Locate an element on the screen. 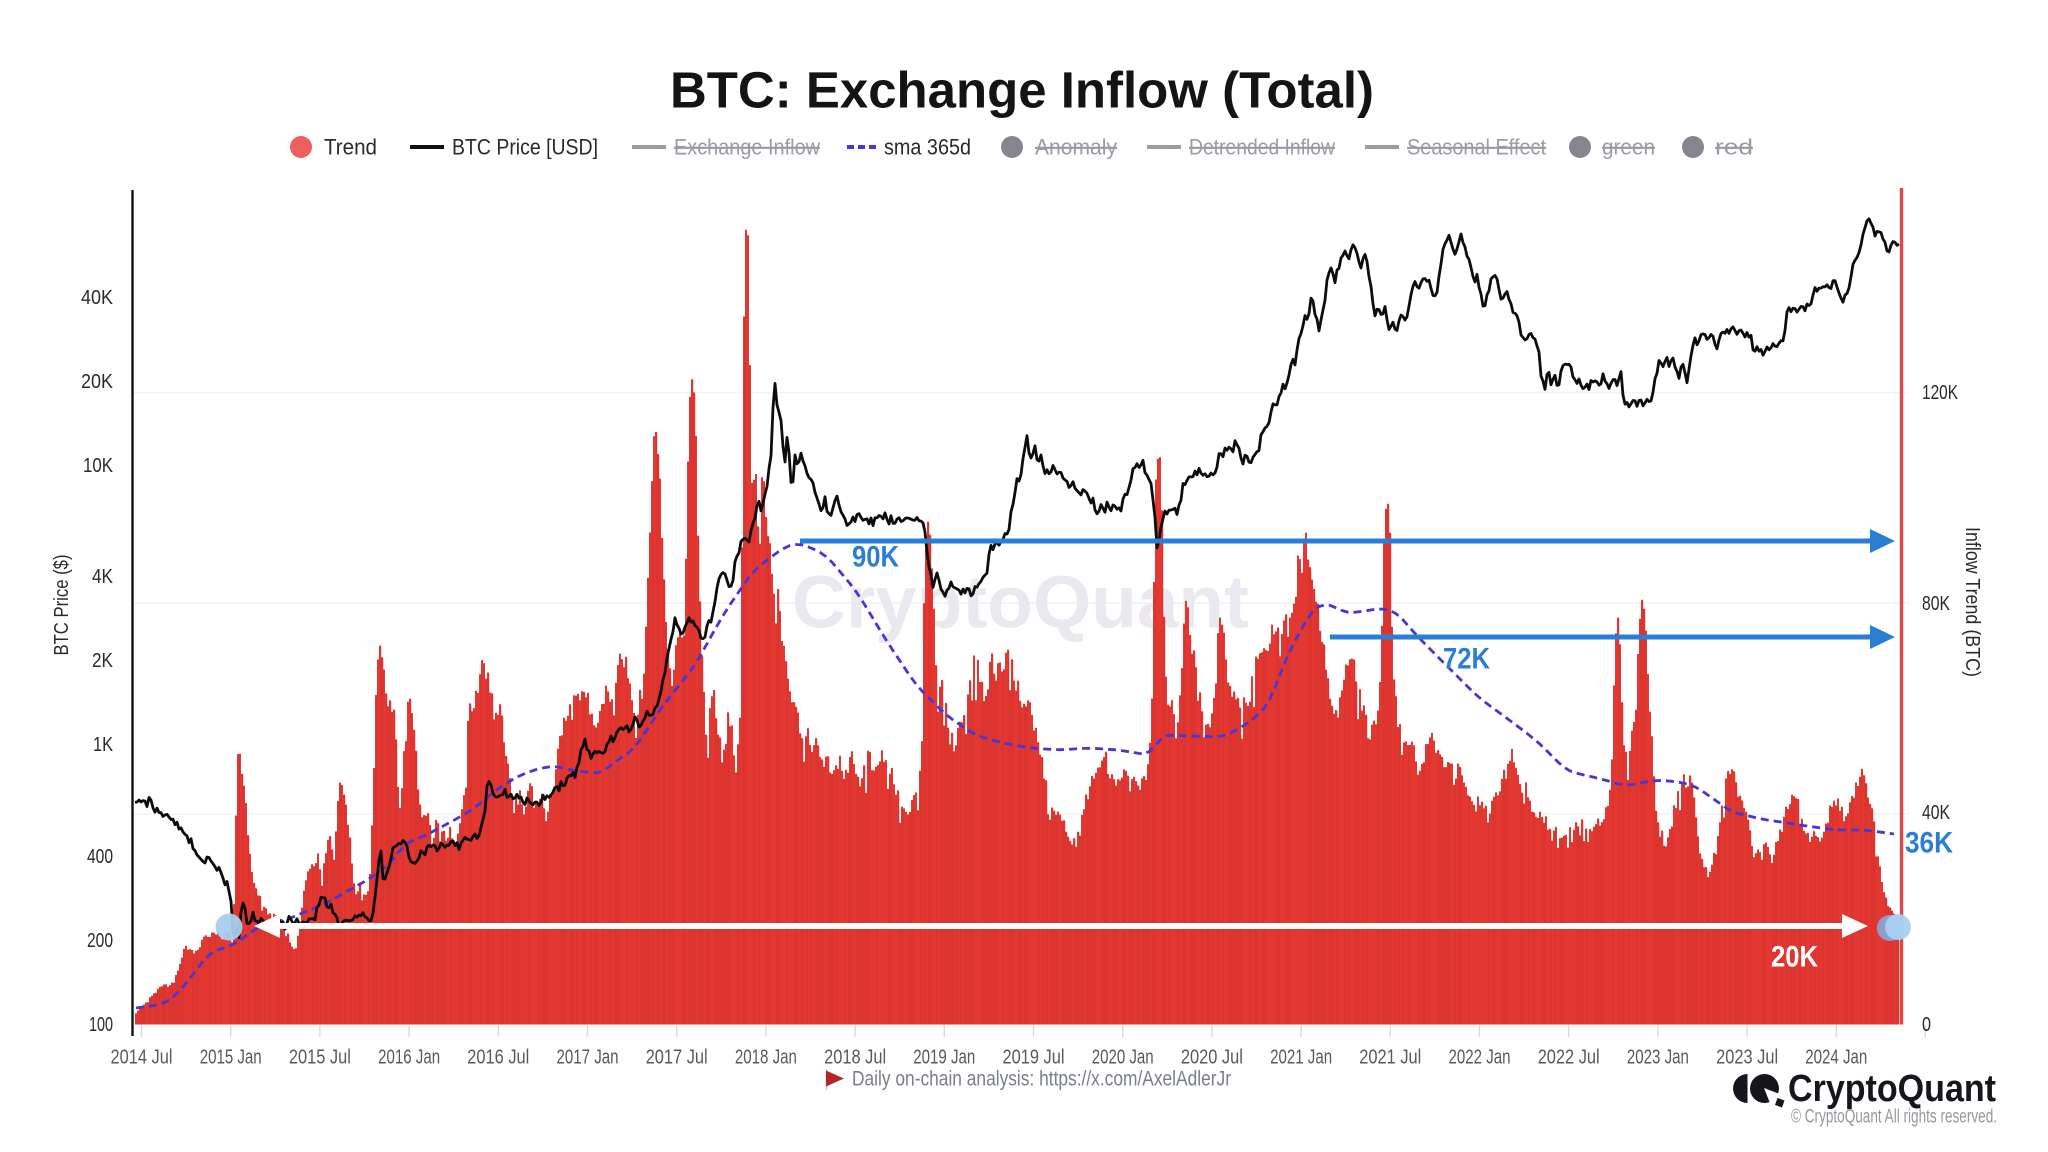 This screenshot has height=1152, width=2048. svg-text: 2K is located at coordinates (103, 661).